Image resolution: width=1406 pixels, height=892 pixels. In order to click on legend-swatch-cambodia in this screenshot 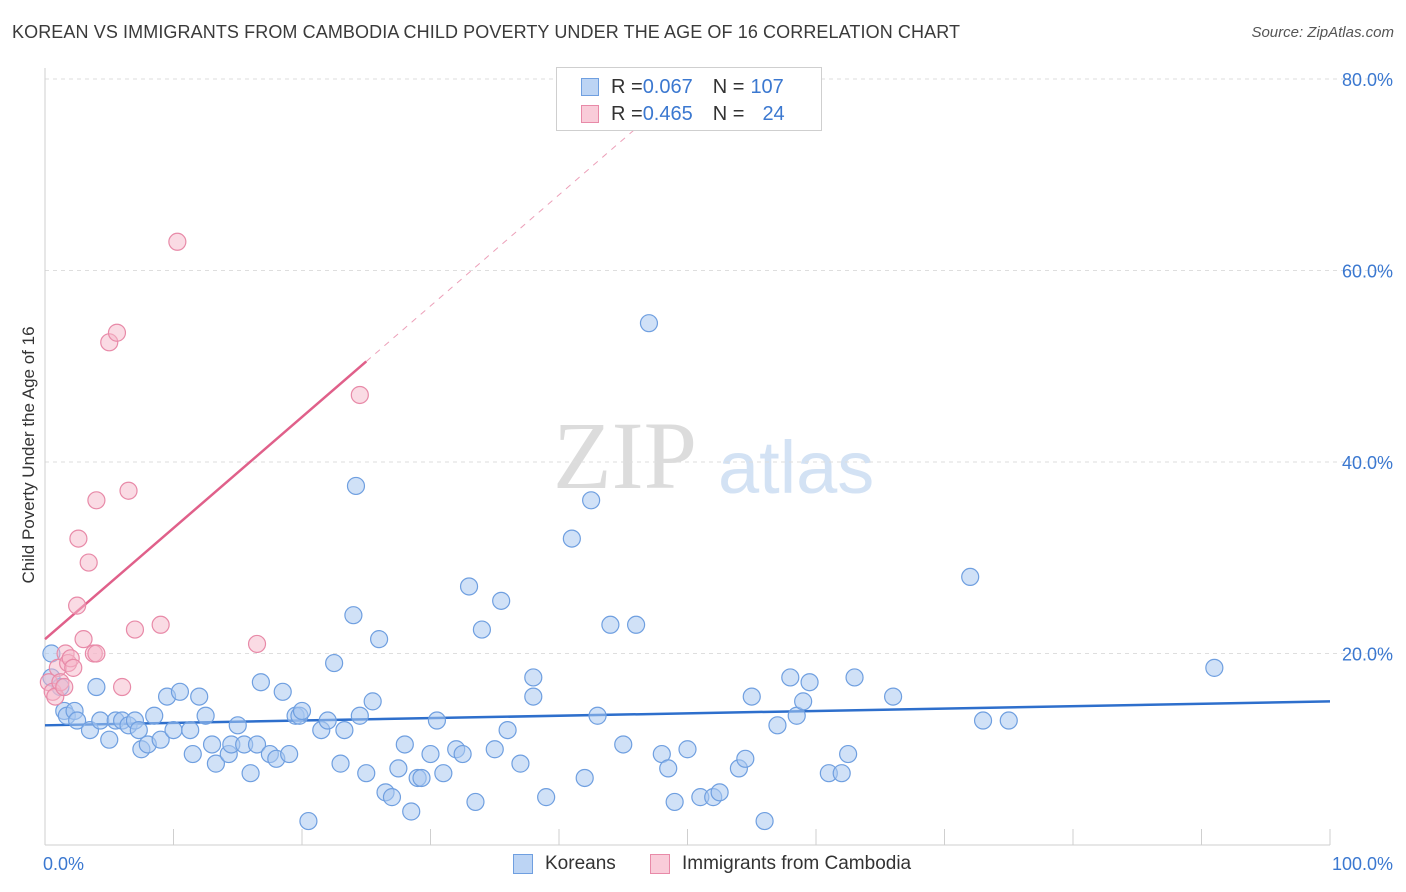, I will do `click(590, 114)`.